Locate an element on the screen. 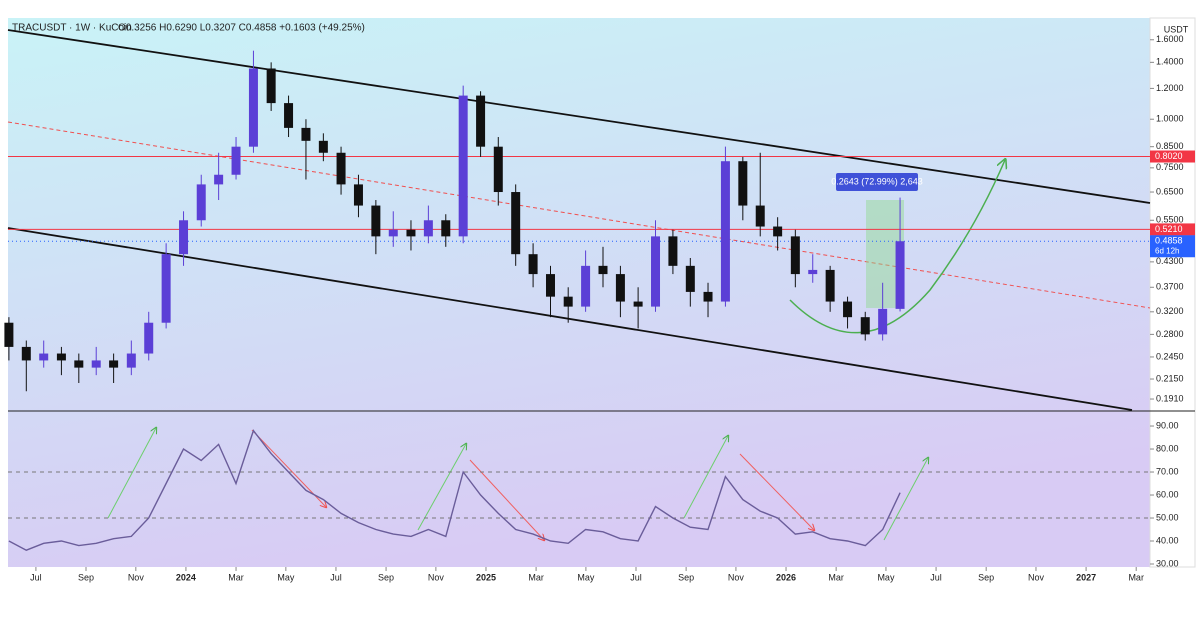 The height and width of the screenshot is (626, 1200). y-tick-label: 1.0000 is located at coordinates (1170, 119).